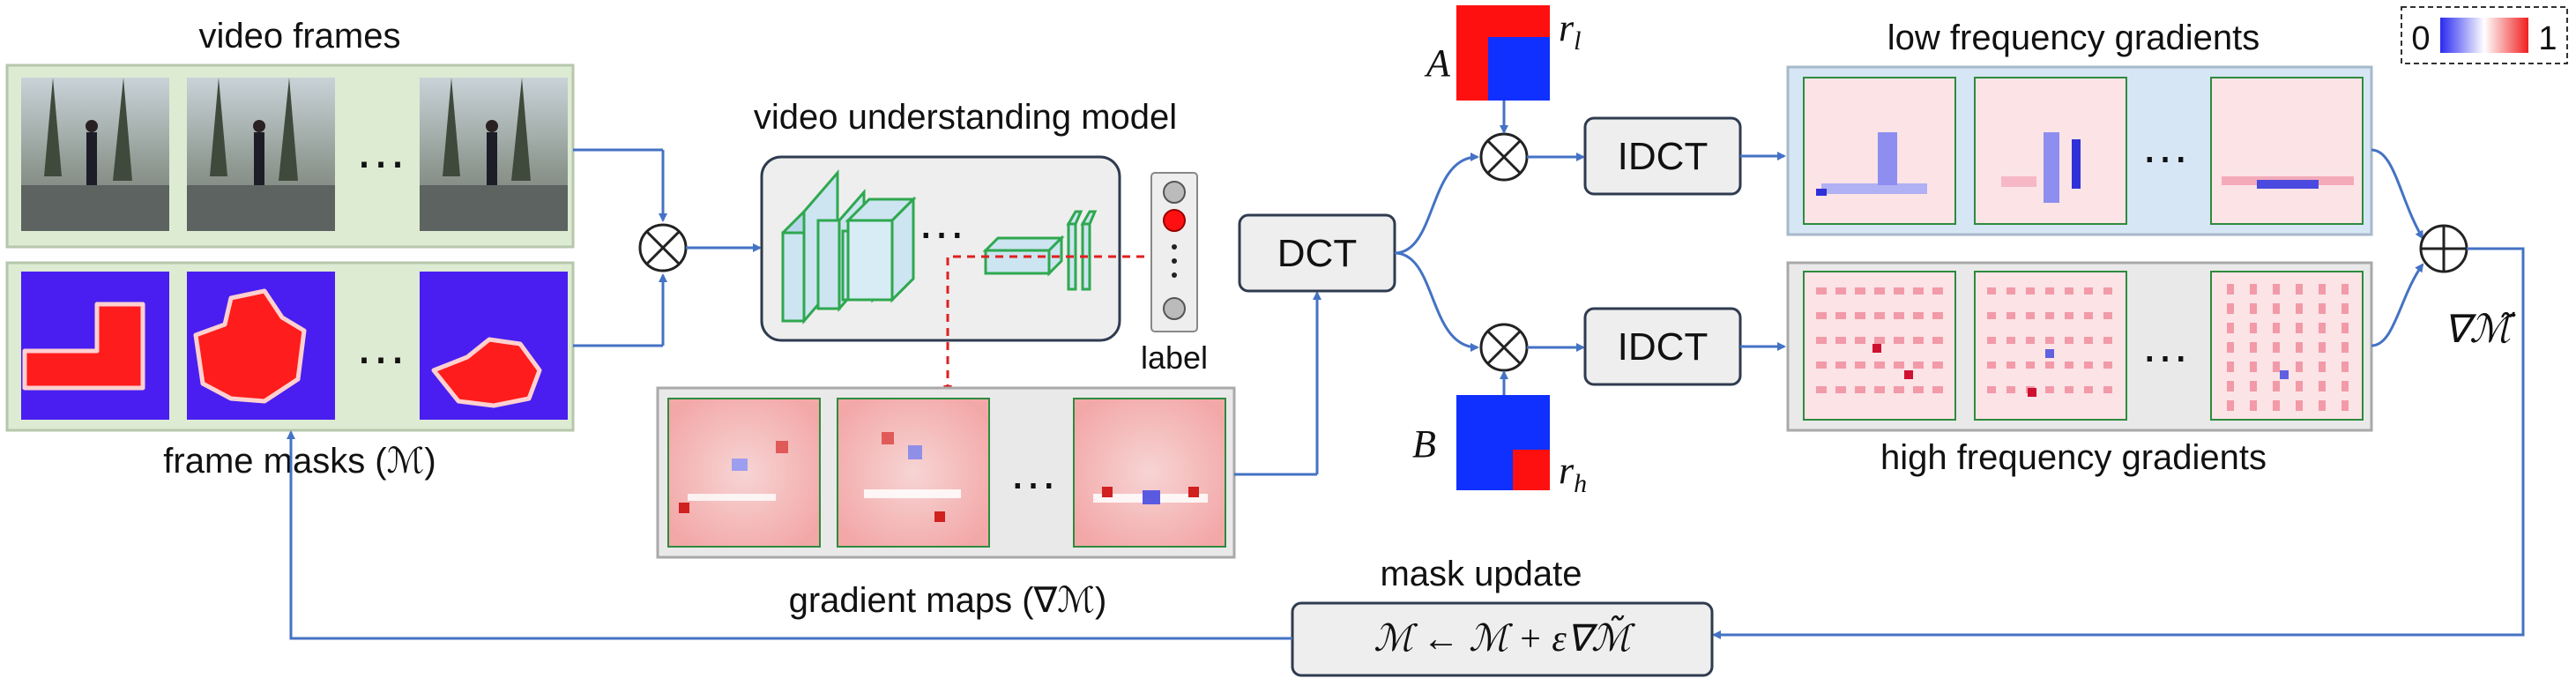 The image size is (2576, 686). Describe the element at coordinates (2480, 330) in the screenshot. I see `grad-sum-label: ∇ℳ̃` at that location.